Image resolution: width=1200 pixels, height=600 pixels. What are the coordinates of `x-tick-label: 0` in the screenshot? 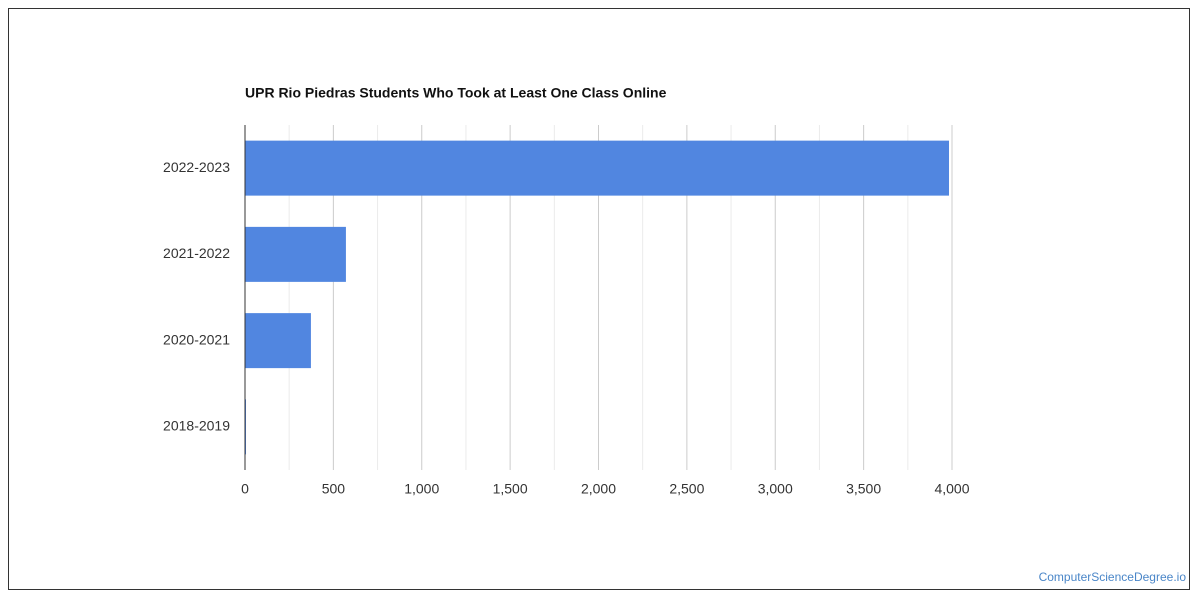 It's located at (245, 489).